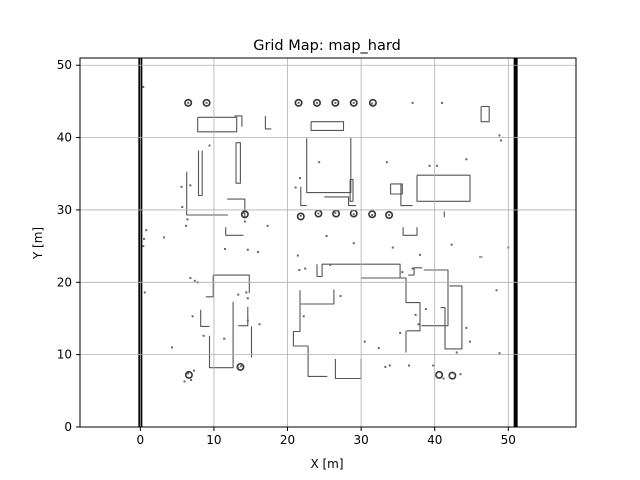 This screenshot has height=480, width=640. I want to click on x-axis-label: X [m], so click(326, 464).